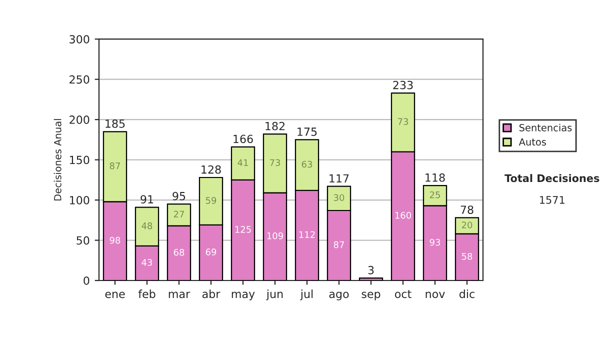  I want to click on total-label: 91, so click(147, 199).